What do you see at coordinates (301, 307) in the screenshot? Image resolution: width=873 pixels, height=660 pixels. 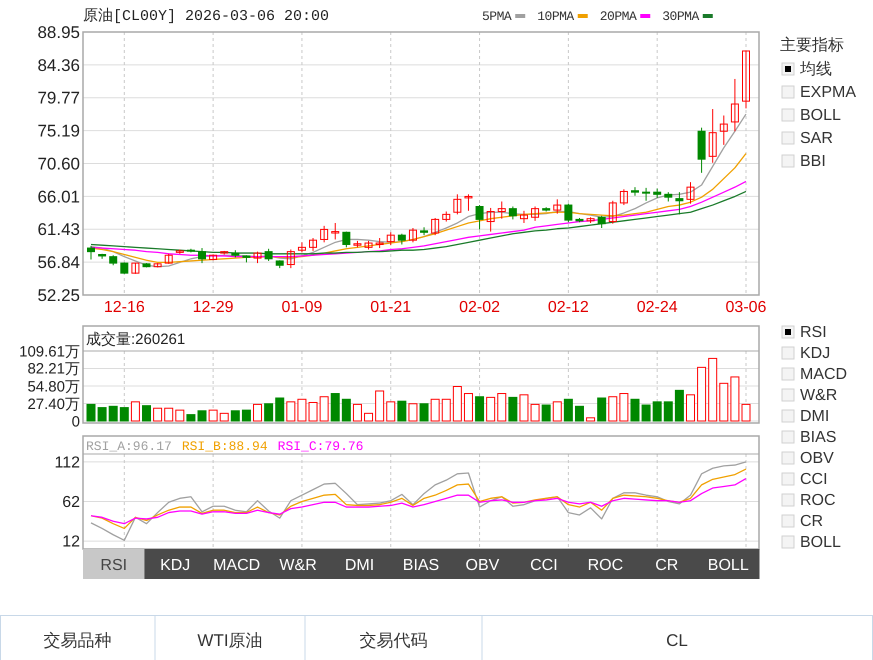 I see `x-tick-label: 01-09` at bounding box center [301, 307].